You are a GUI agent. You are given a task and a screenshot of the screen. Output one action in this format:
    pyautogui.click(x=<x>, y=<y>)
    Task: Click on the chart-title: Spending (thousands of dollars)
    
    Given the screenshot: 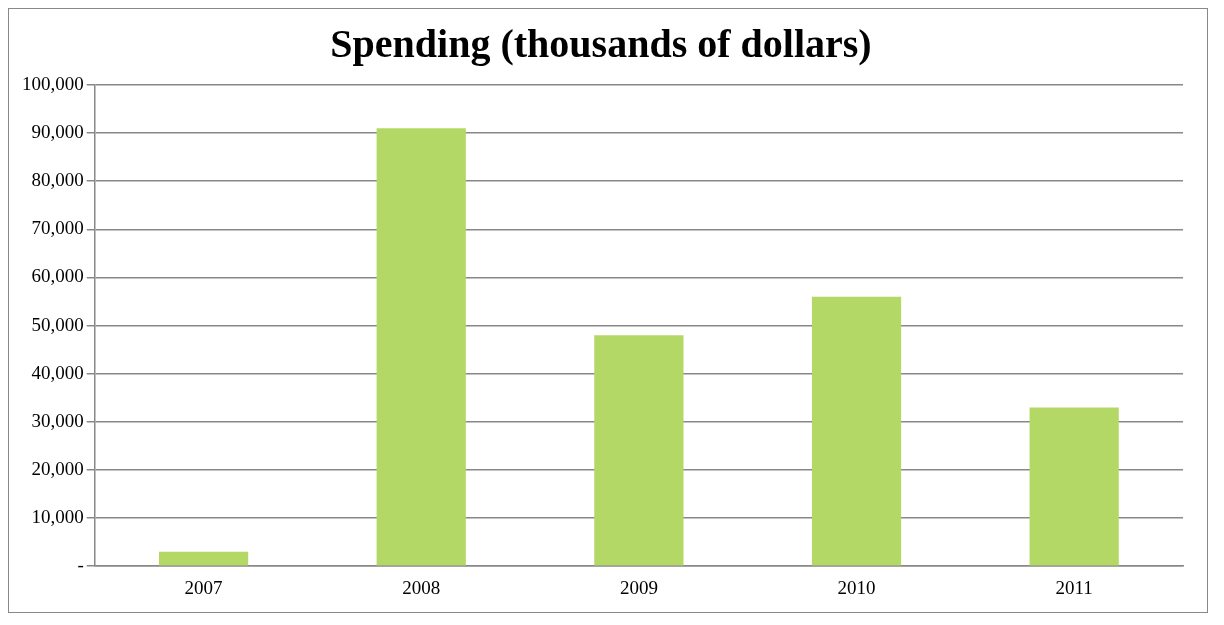 What is the action you would take?
    pyautogui.click(x=601, y=44)
    